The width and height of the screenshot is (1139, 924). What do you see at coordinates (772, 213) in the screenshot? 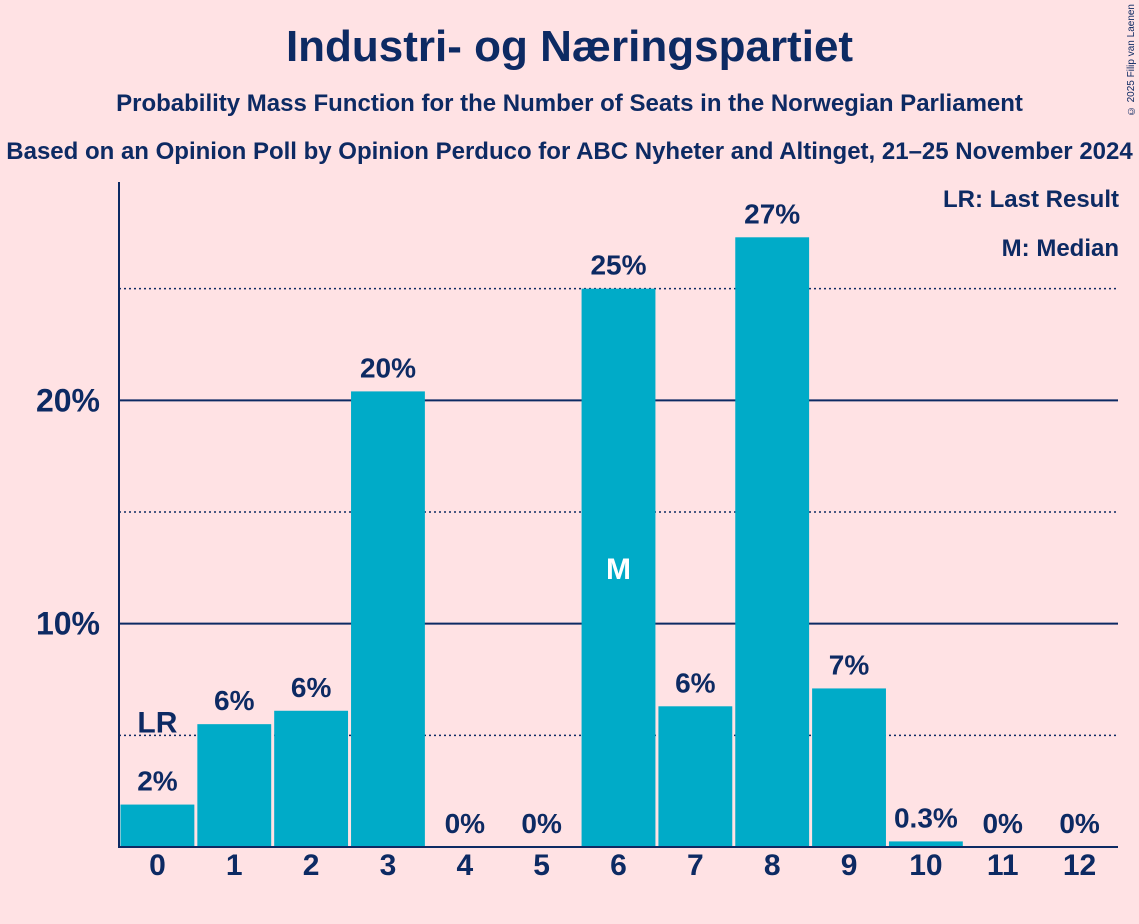
I see `bar-value-label: 27%` at bounding box center [772, 213].